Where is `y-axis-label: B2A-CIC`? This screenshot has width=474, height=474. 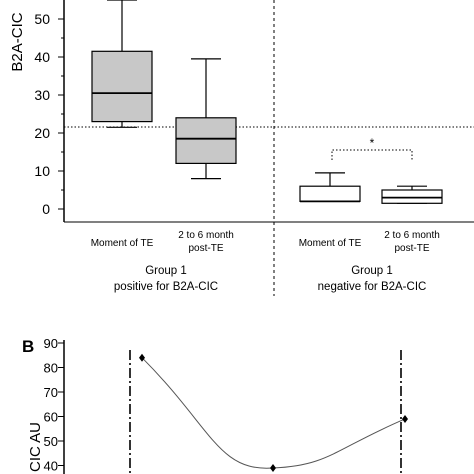 y-axis-label: B2A-CIC is located at coordinates (17, 41).